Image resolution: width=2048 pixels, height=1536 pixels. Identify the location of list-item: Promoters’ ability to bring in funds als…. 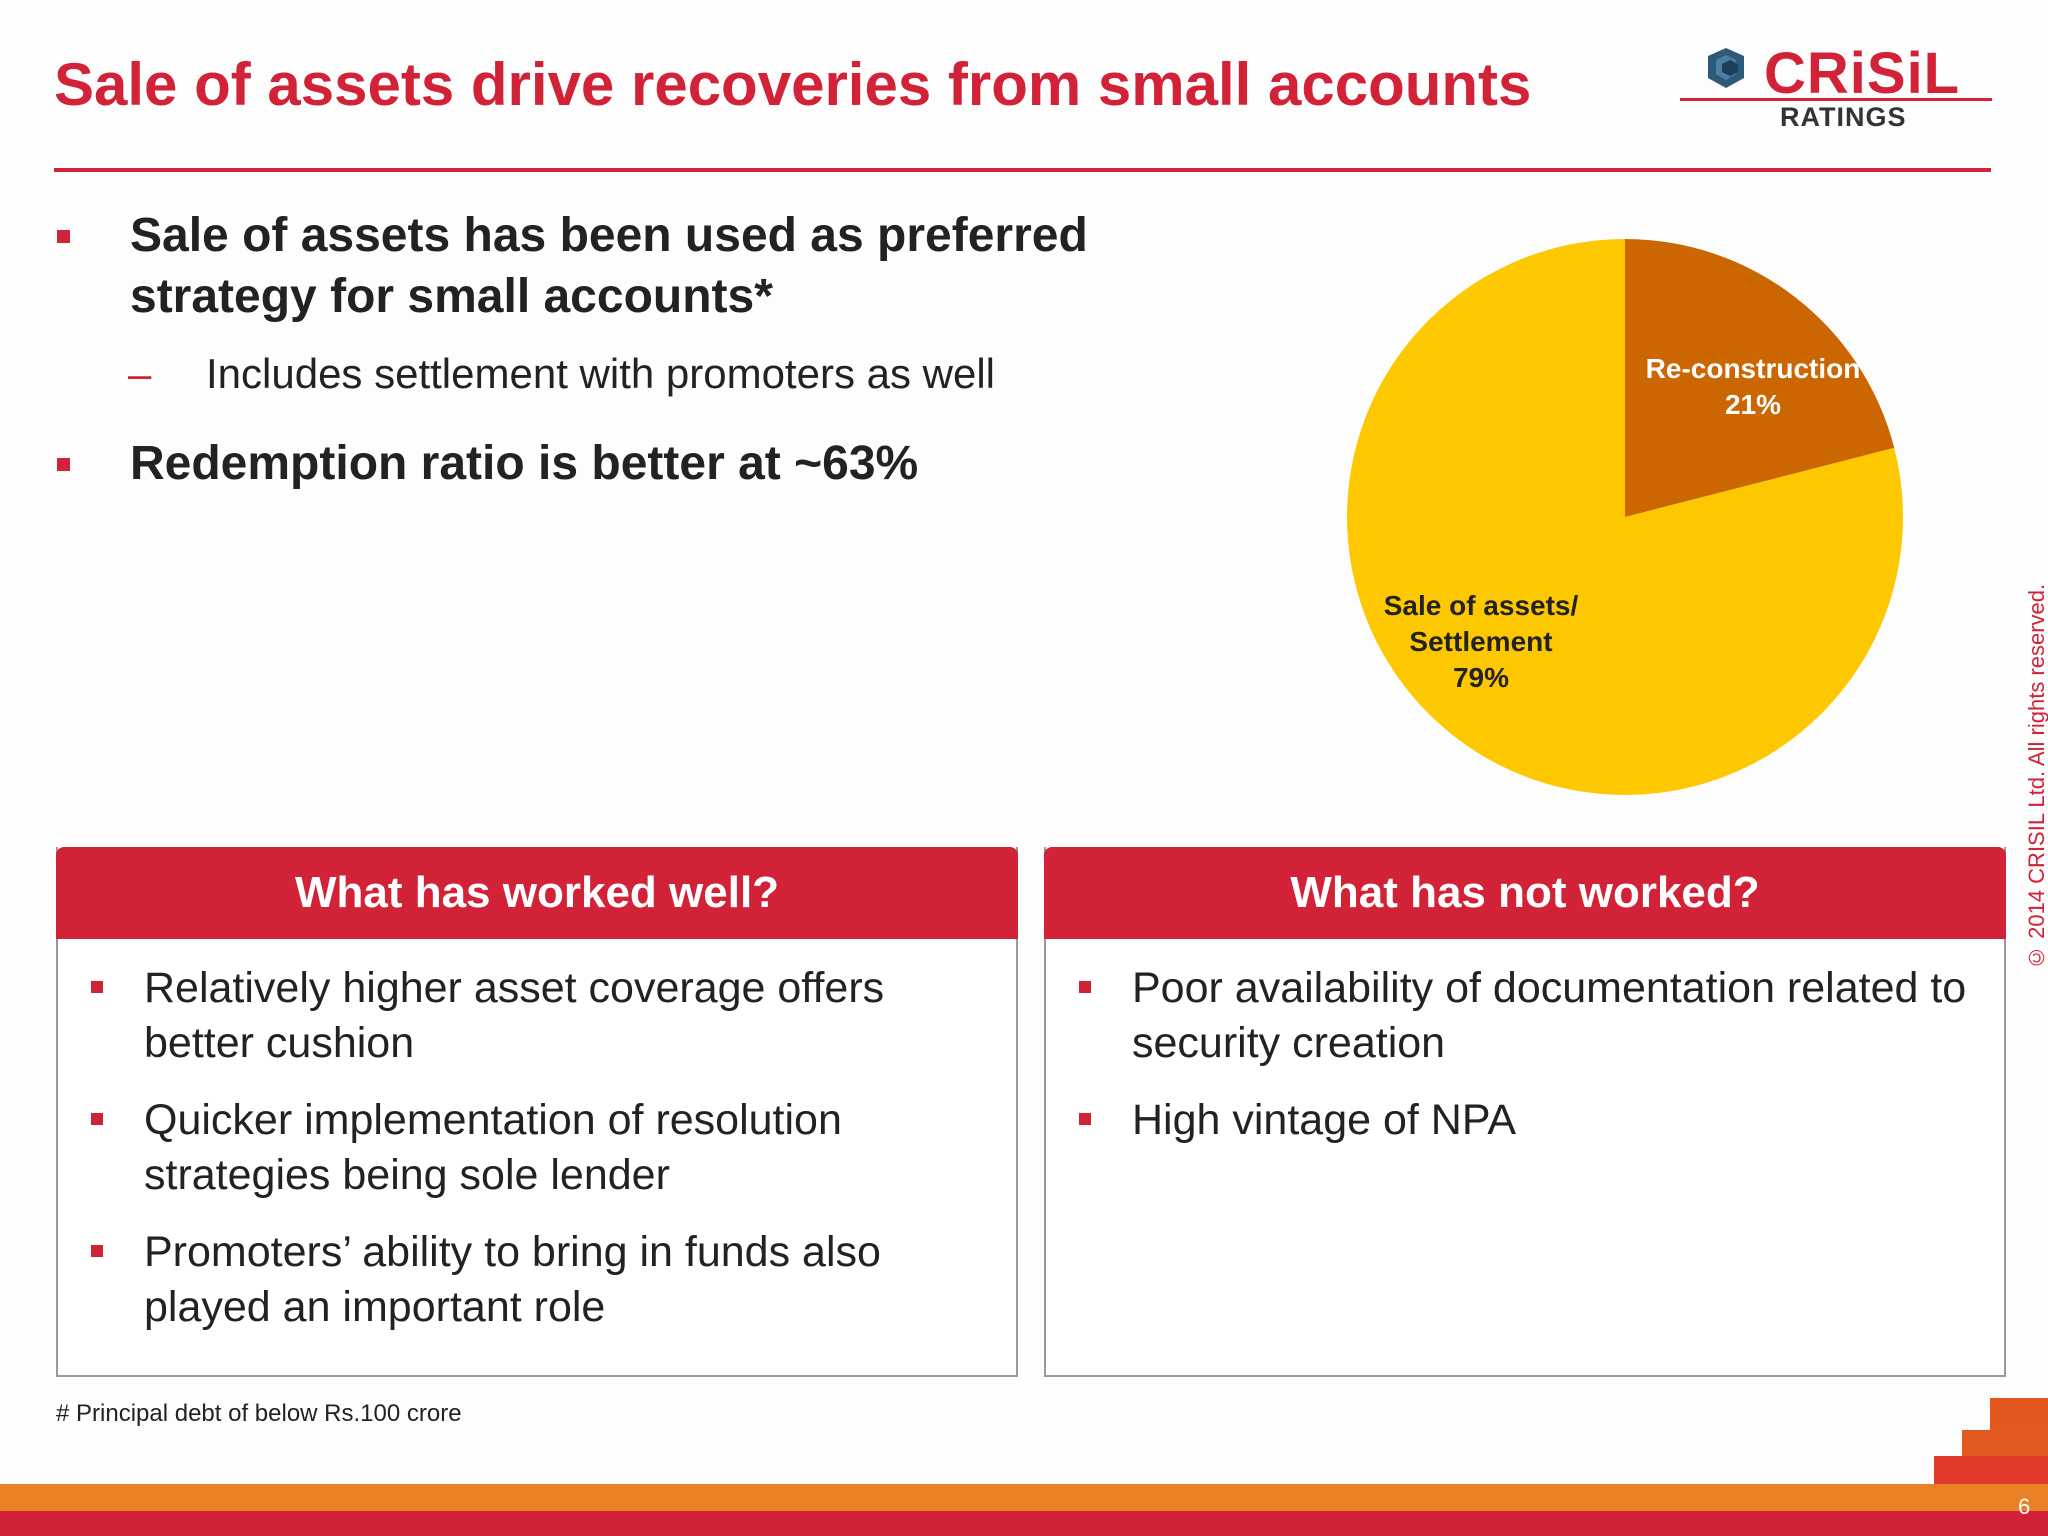
(537, 1280).